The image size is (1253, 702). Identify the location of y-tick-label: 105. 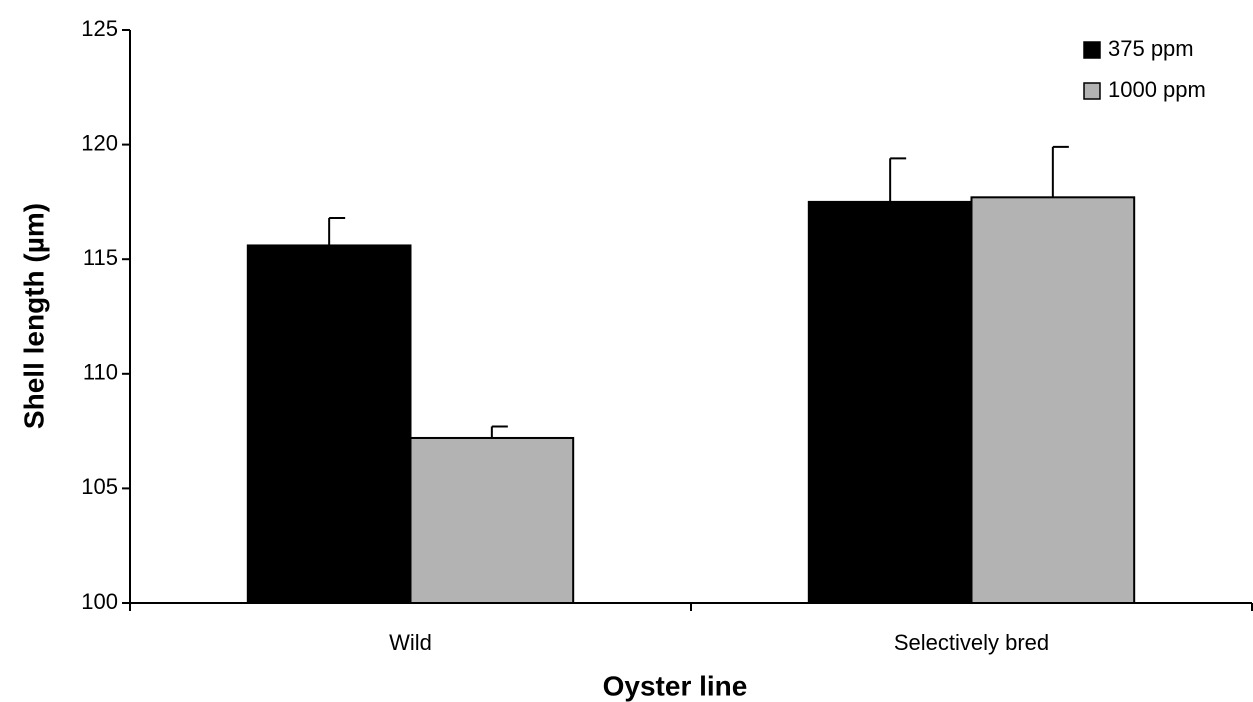
(99, 486).